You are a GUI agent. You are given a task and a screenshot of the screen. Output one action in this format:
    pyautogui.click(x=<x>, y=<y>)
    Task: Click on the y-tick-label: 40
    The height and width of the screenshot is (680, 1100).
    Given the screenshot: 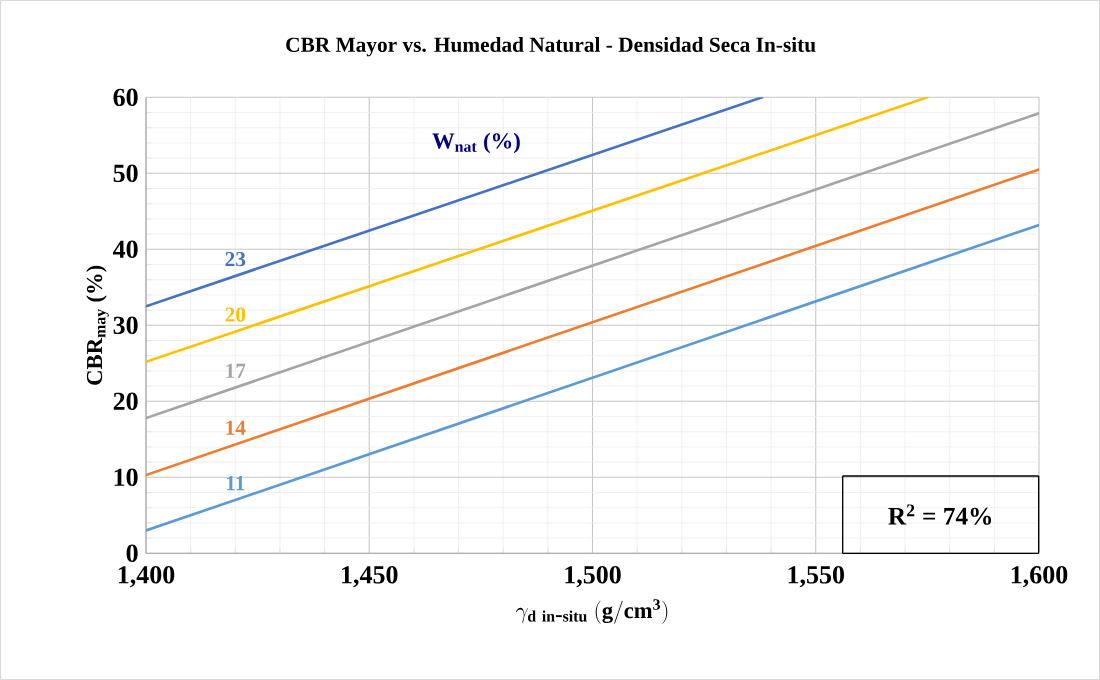 What is the action you would take?
    pyautogui.click(x=125, y=249)
    